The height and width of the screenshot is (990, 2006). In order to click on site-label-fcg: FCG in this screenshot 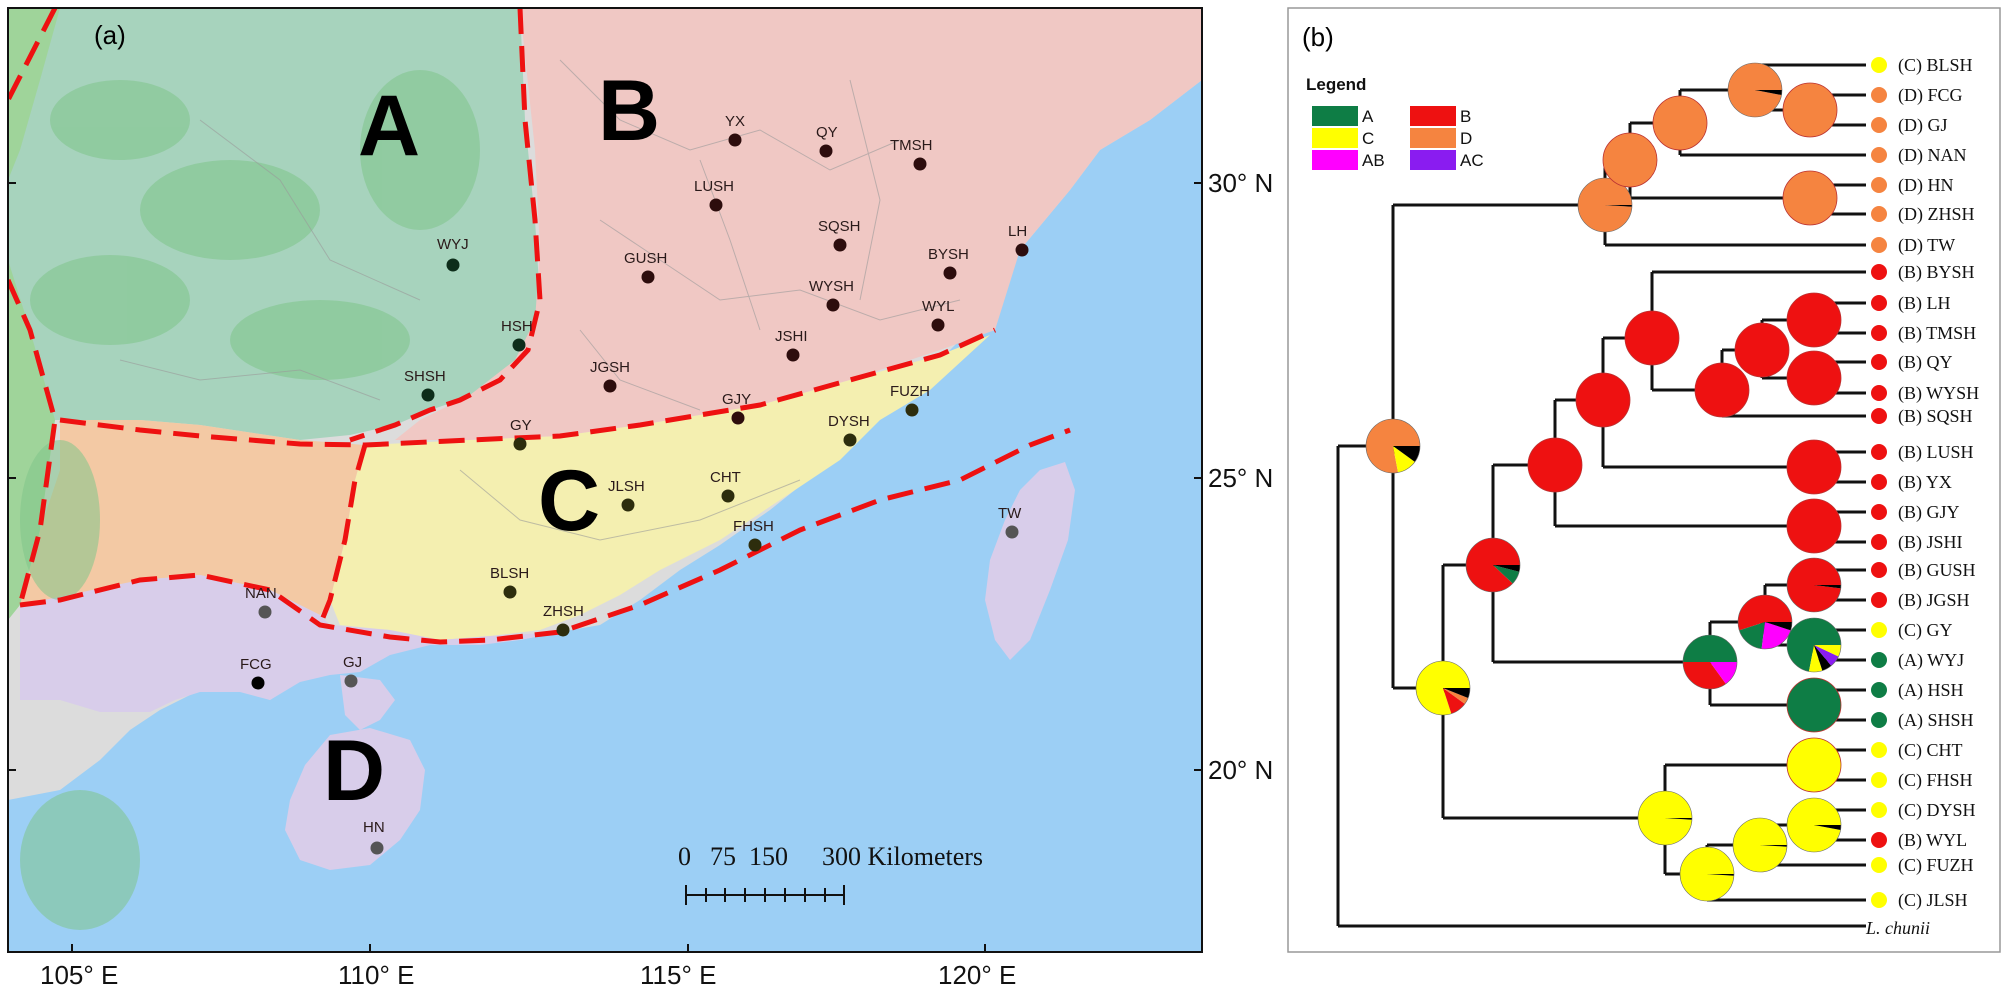, I will do `click(256, 664)`.